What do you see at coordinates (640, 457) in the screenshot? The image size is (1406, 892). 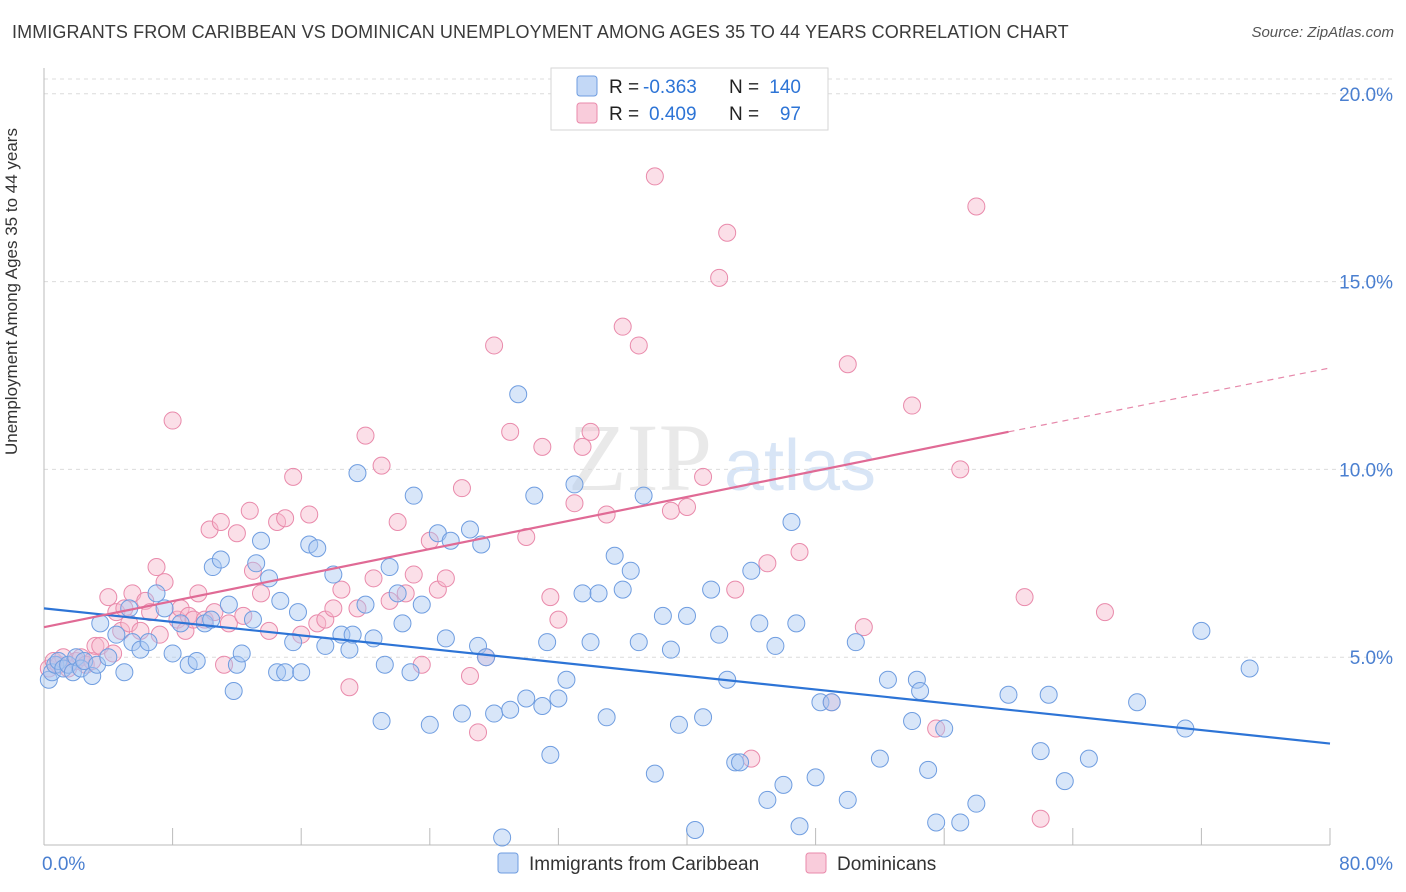 I see `watermark-zip: ZIP` at bounding box center [640, 457].